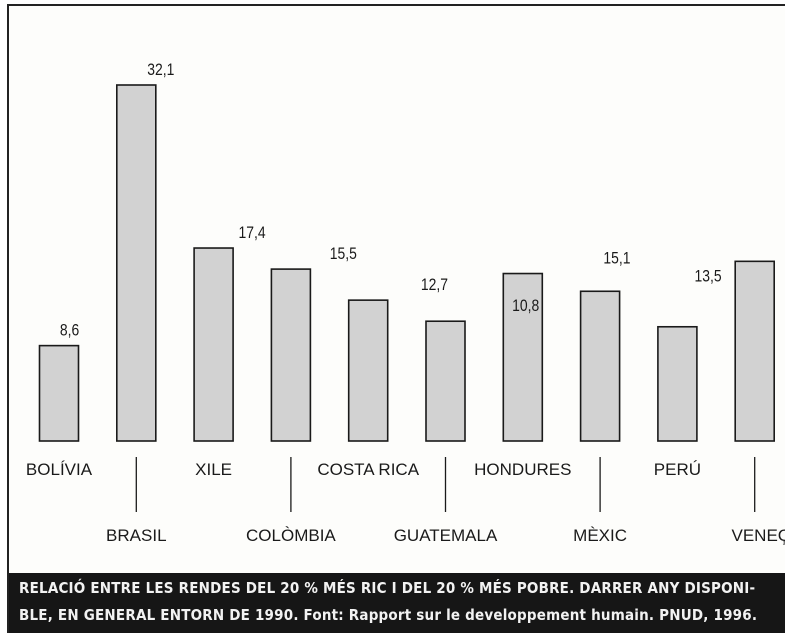 The image size is (785, 633). I want to click on bar-peru, so click(677, 383).